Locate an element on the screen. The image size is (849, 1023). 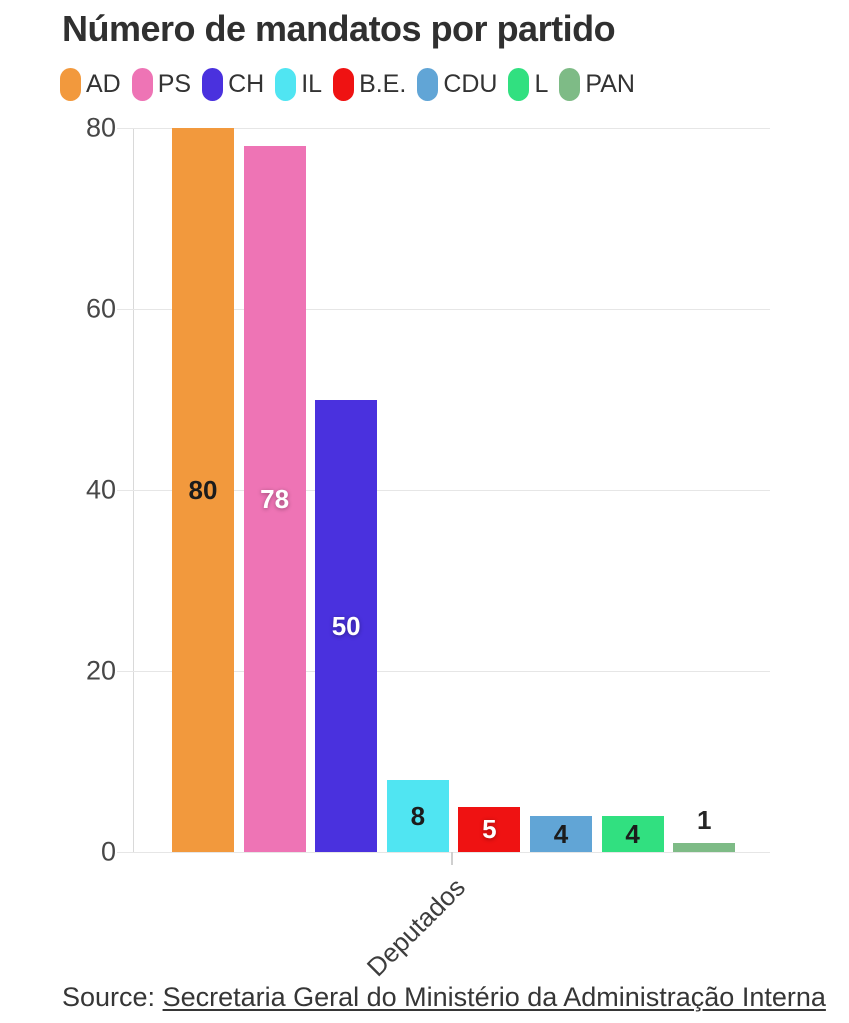
bar-value-label-PAN: 1 is located at coordinates (704, 819).